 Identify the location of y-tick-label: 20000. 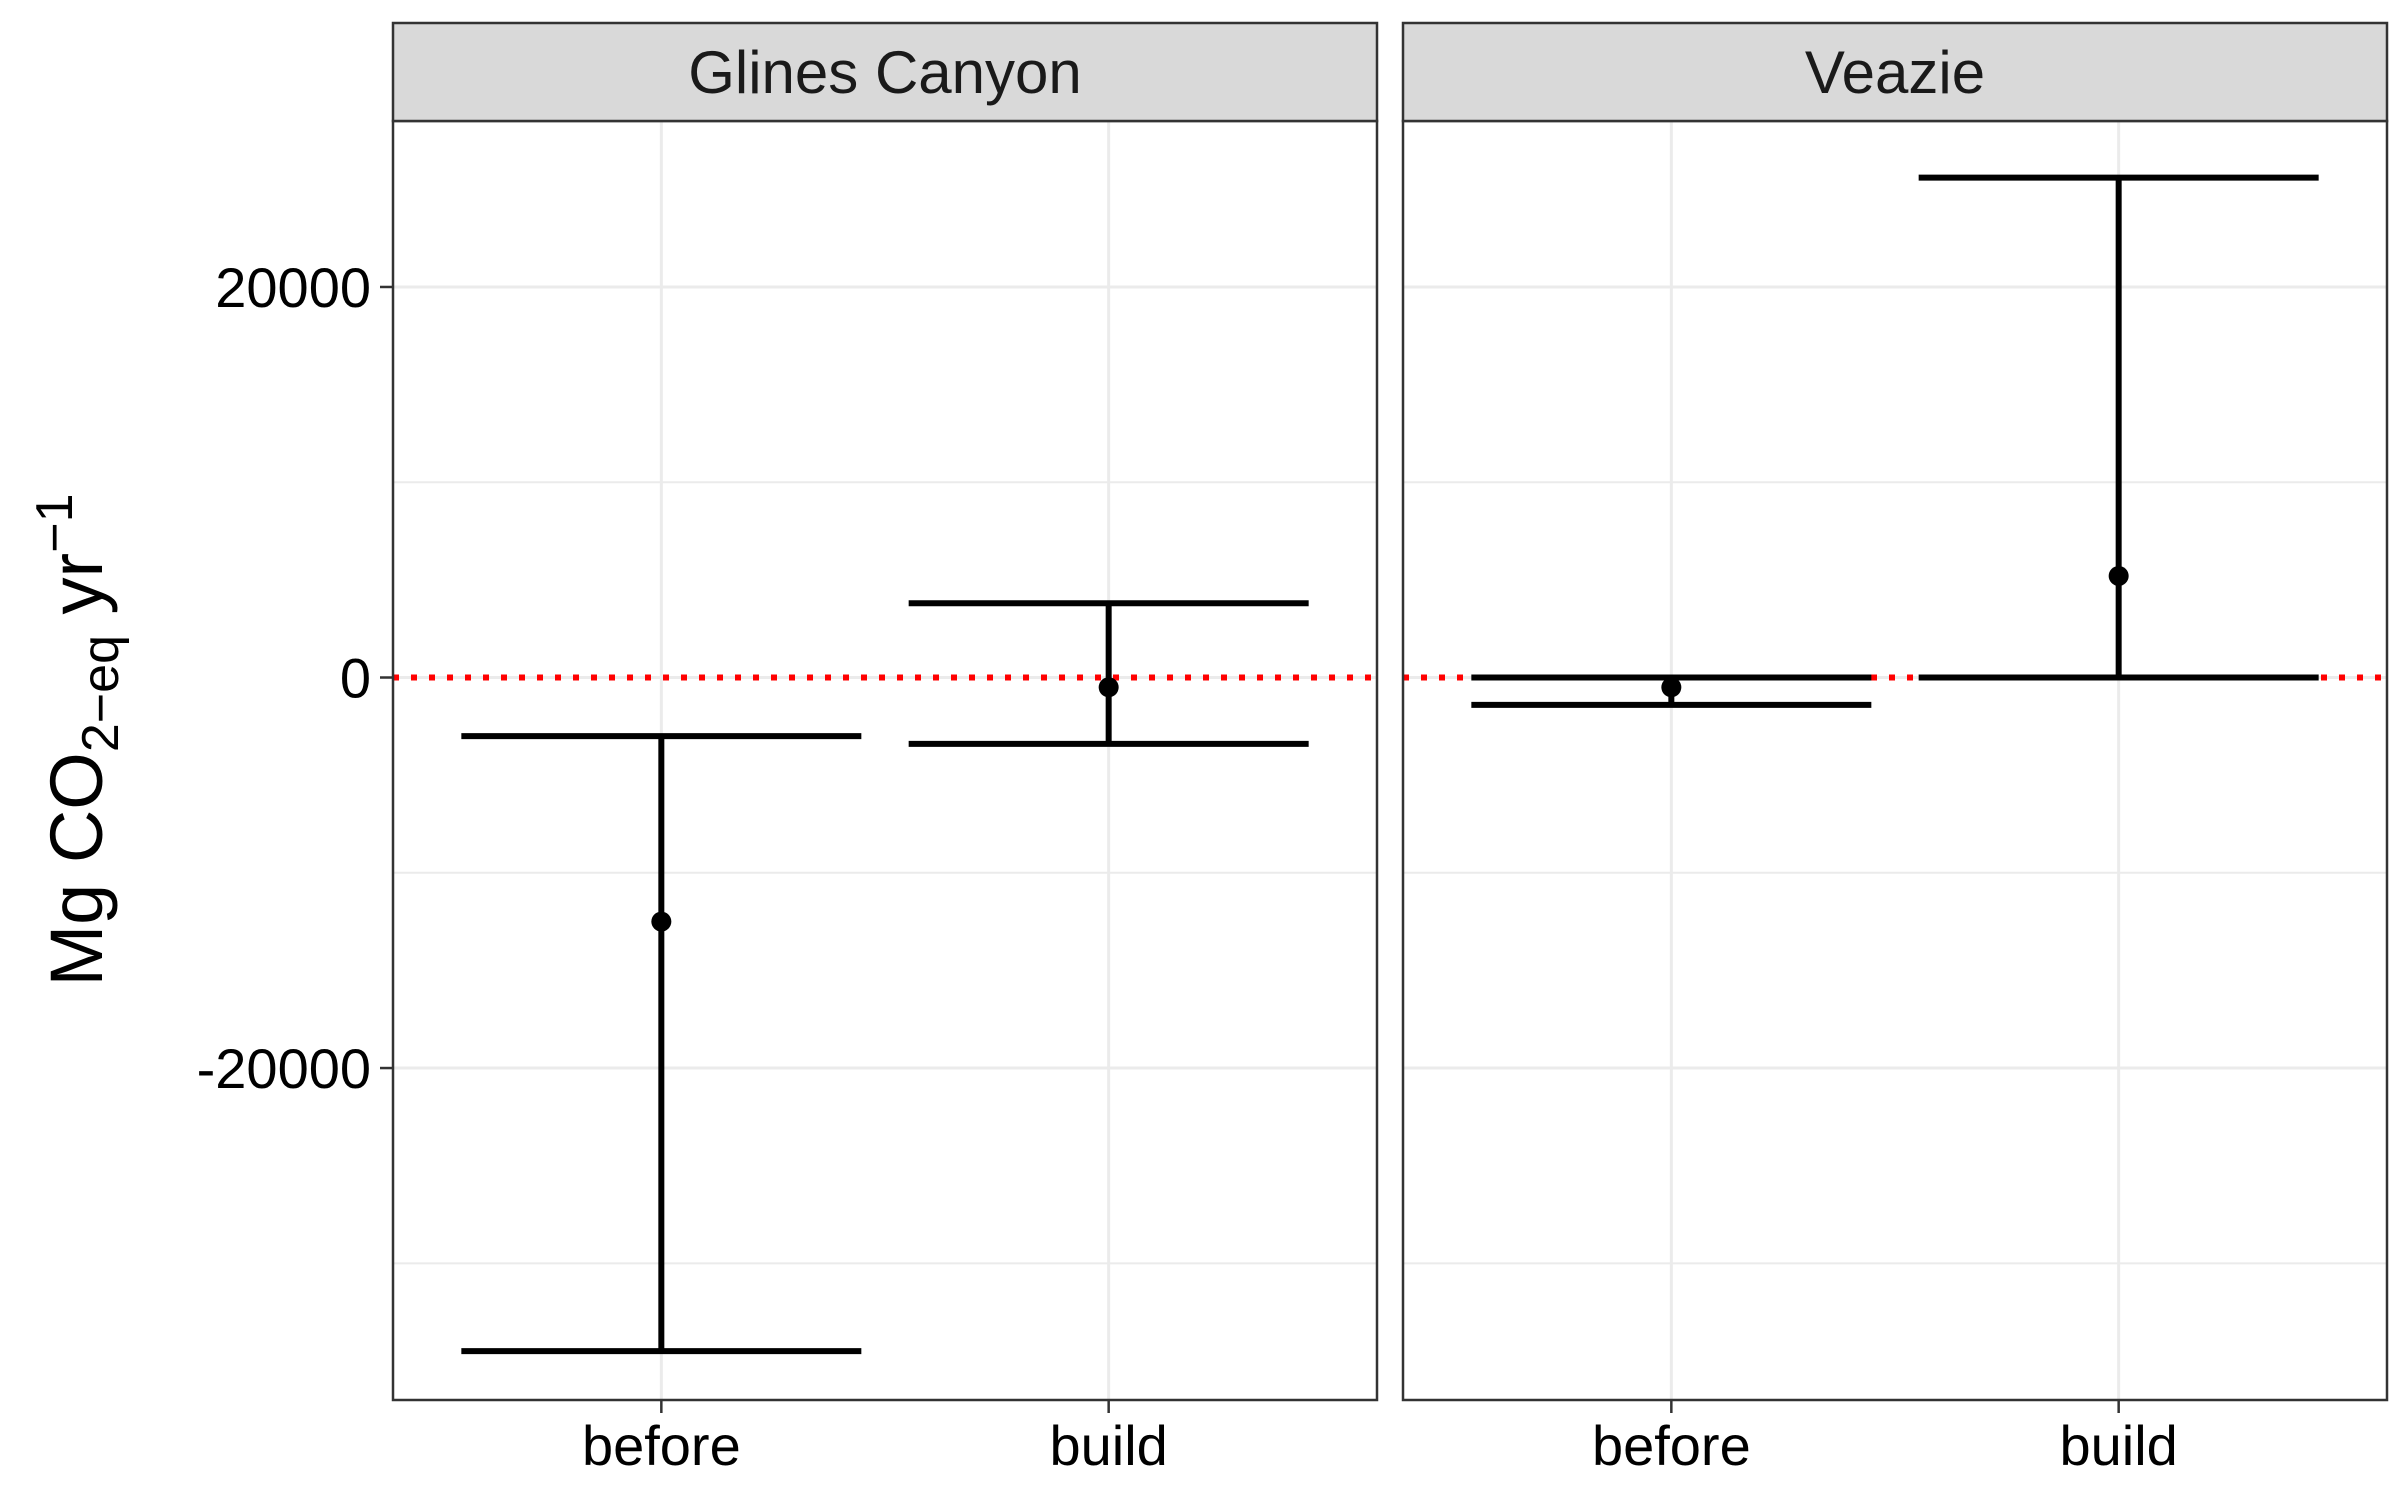
(293, 287).